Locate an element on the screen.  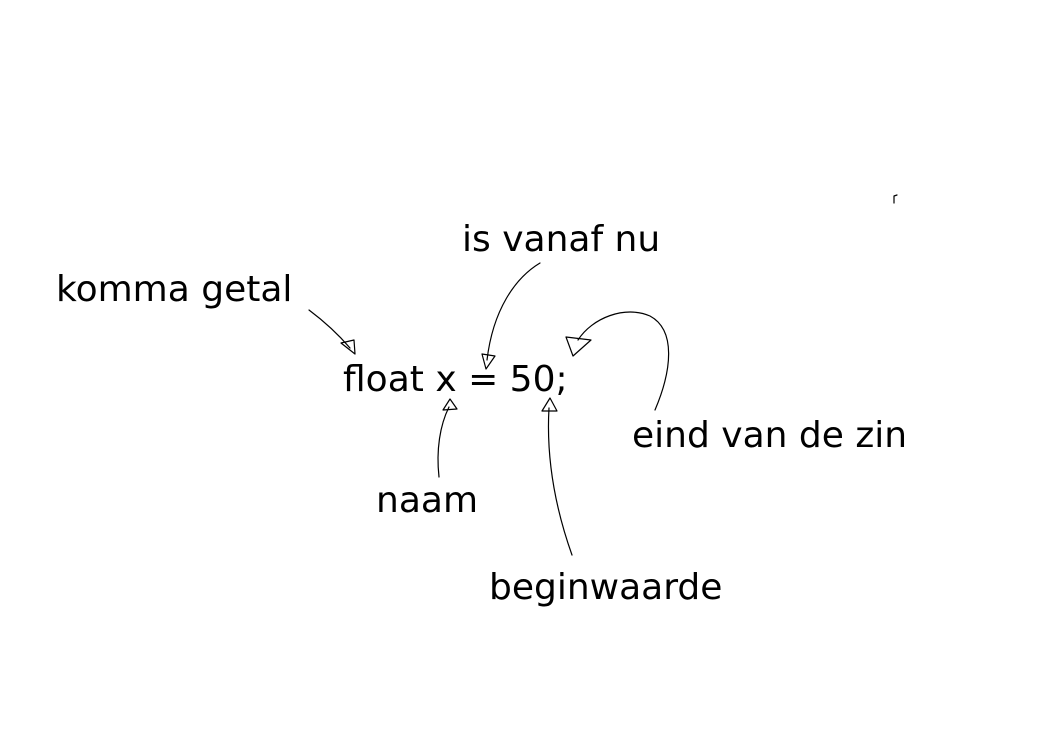
code-line: float x = 50; is located at coordinates (455, 379).